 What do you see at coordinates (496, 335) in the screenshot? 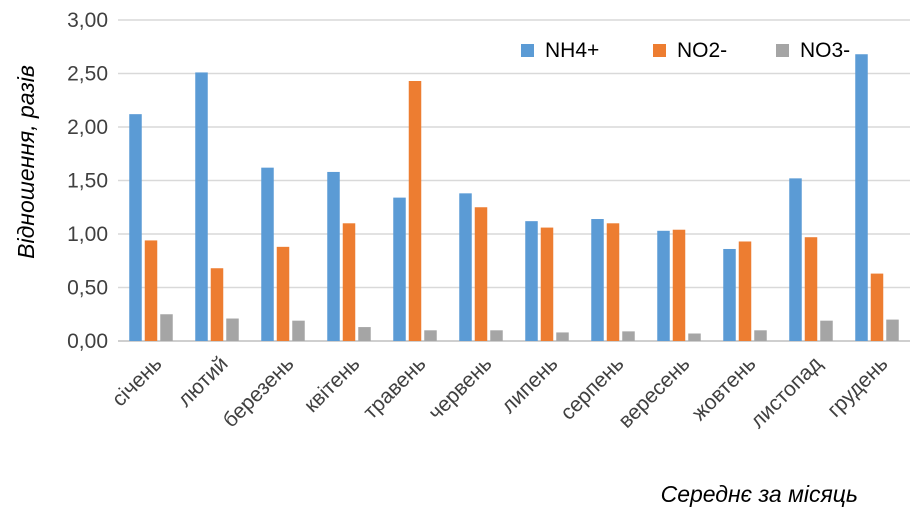
I see `bar-NO3--червень` at bounding box center [496, 335].